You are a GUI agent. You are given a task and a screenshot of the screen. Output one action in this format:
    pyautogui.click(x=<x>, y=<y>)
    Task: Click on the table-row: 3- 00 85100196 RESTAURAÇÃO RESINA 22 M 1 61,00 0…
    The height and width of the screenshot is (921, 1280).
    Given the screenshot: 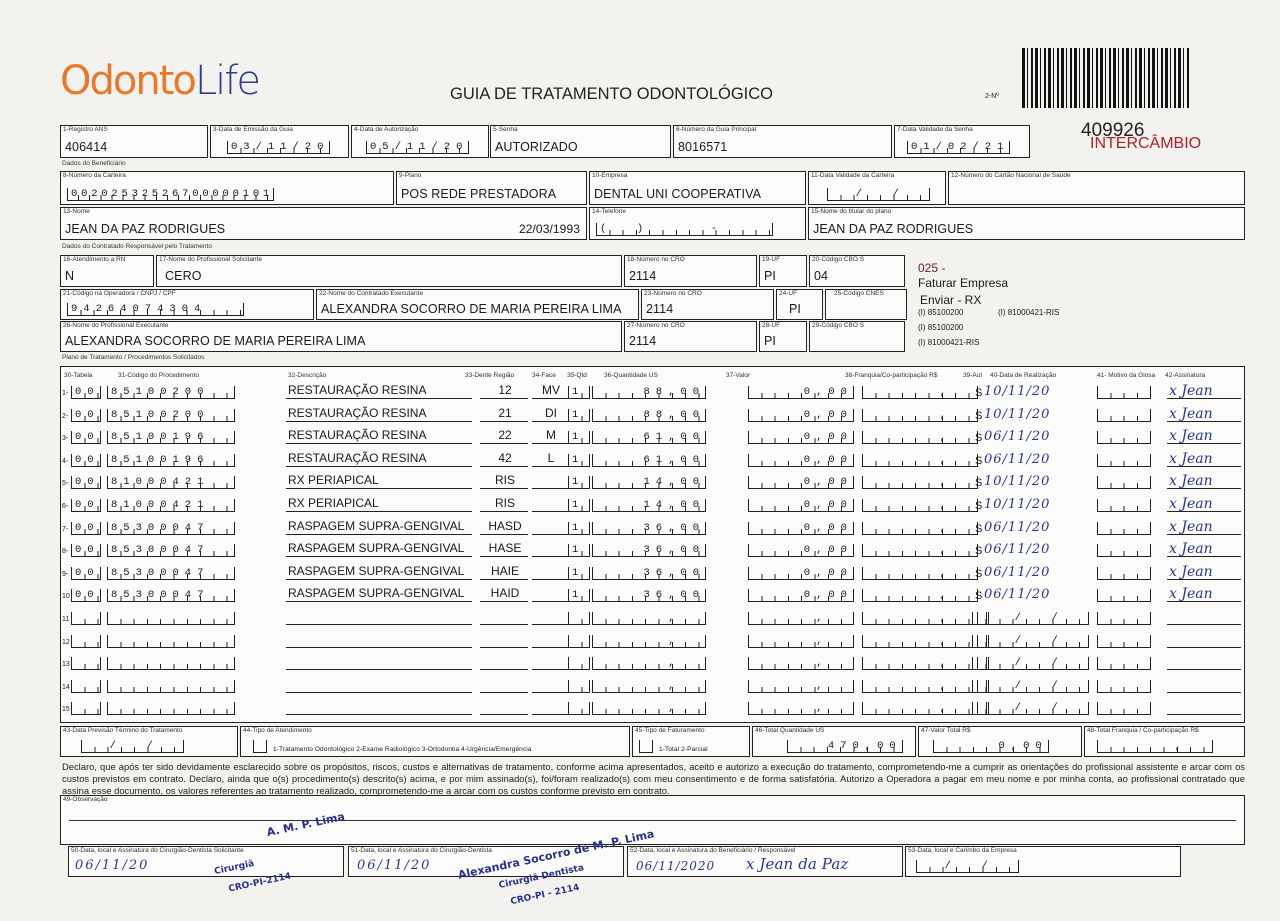 What is the action you would take?
    pyautogui.click(x=652, y=436)
    